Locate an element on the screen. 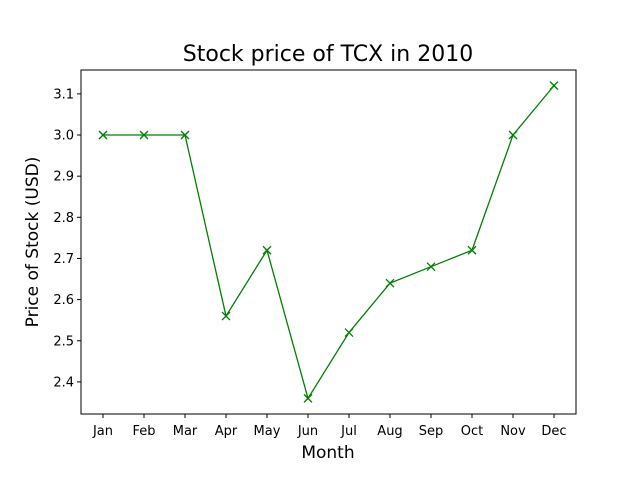  y-tick-label: 2.8 is located at coordinates (63, 218).